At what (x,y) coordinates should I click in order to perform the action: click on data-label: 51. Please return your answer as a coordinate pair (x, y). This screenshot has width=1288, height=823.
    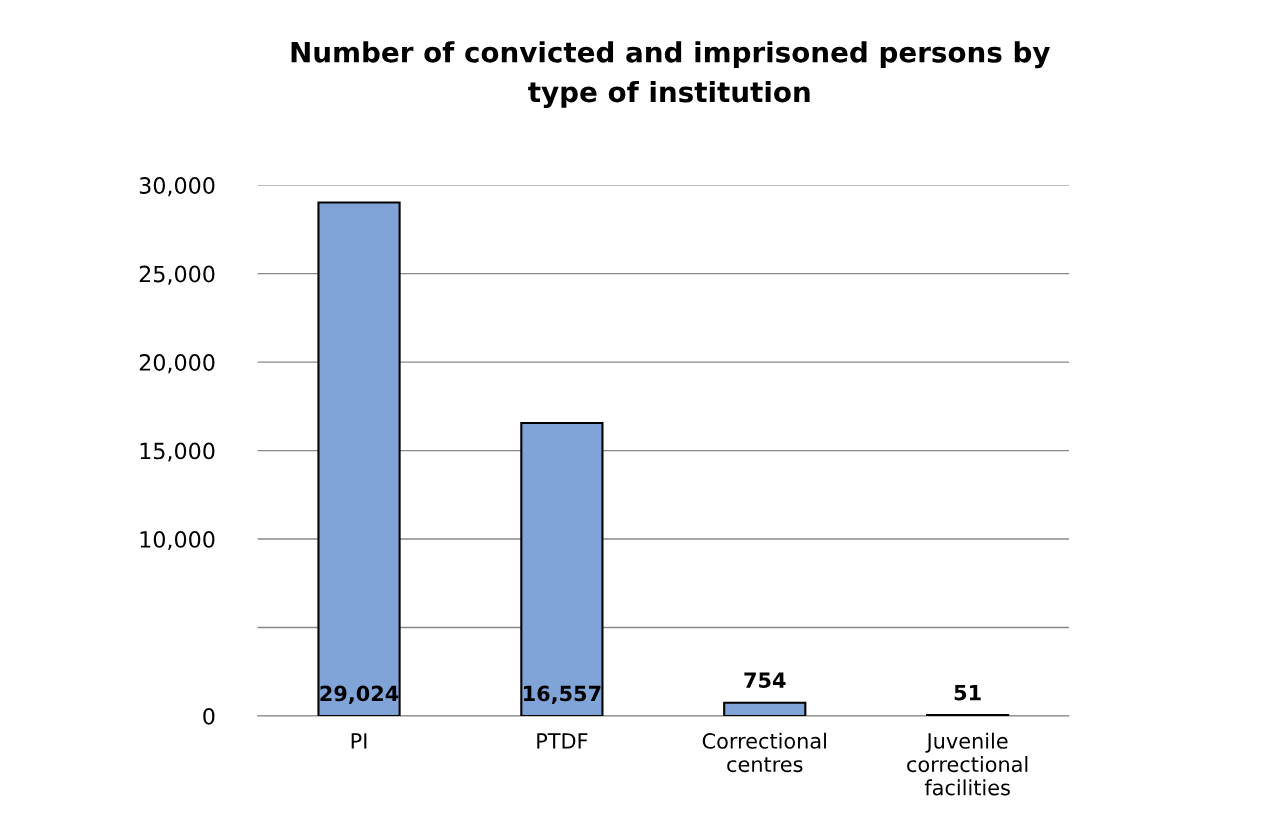
    Looking at the image, I should click on (967, 692).